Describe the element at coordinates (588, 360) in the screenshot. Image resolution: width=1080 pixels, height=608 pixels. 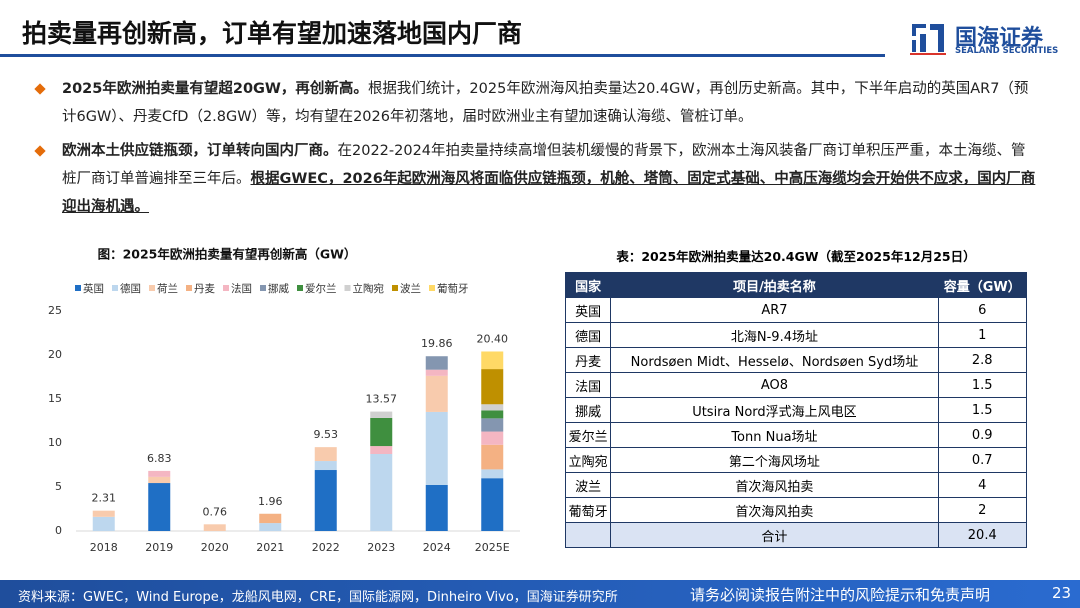
I see `table-cell: 丹麦` at that location.